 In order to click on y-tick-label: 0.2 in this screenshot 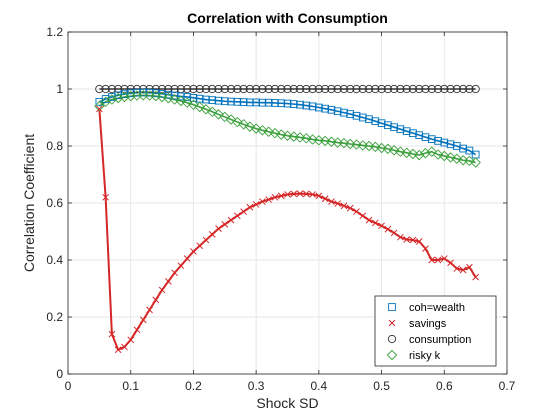, I will do `click(54, 317)`.